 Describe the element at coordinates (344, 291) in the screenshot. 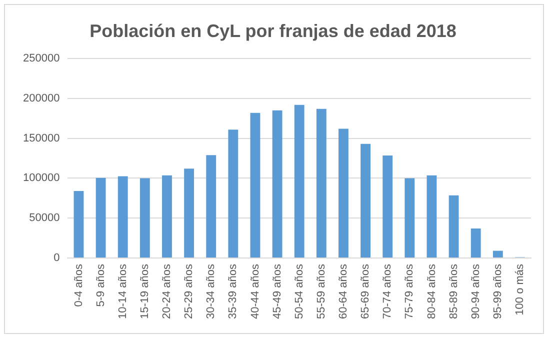

I see `x-tick-label: 60-64 años` at that location.